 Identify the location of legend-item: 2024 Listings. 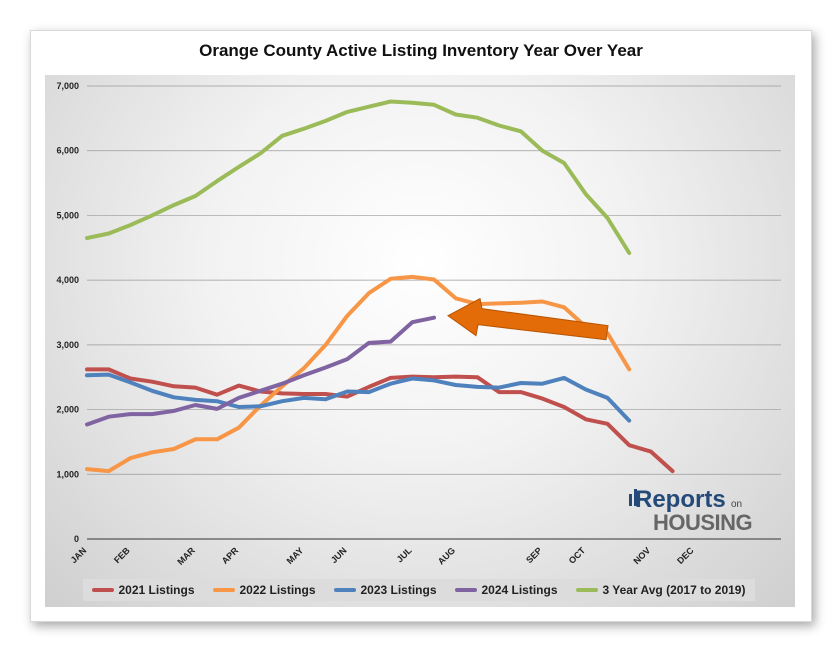
(506, 590).